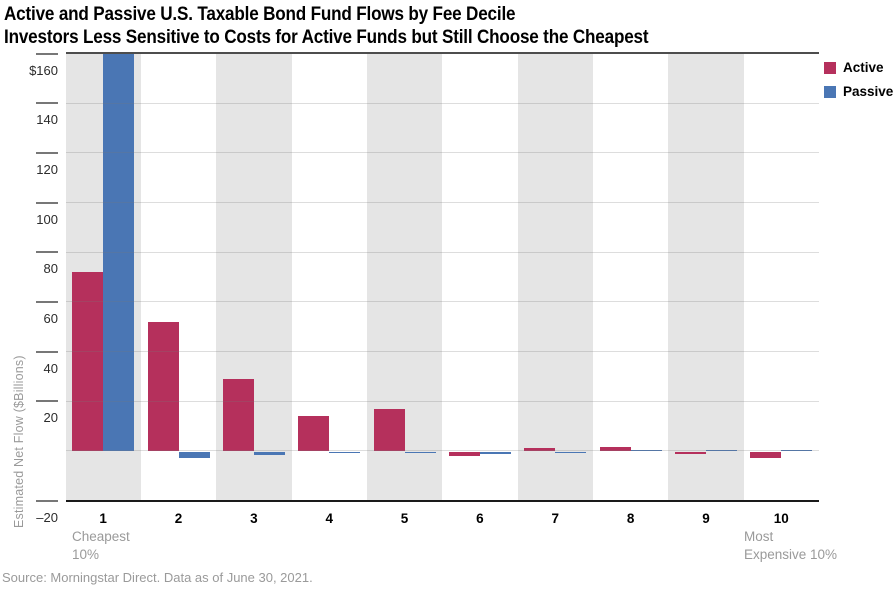 The height and width of the screenshot is (594, 894). Describe the element at coordinates (480, 518) in the screenshot. I see `x-tick-label-6: 6` at that location.